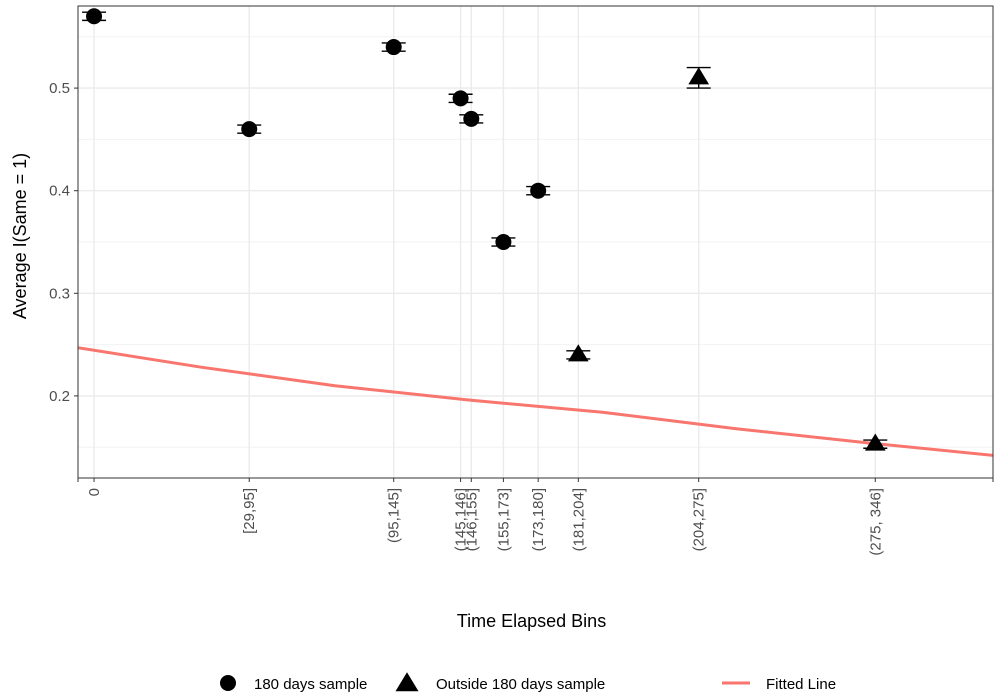  What do you see at coordinates (59, 191) in the screenshot?
I see `y-tick-label: 0.4` at bounding box center [59, 191].